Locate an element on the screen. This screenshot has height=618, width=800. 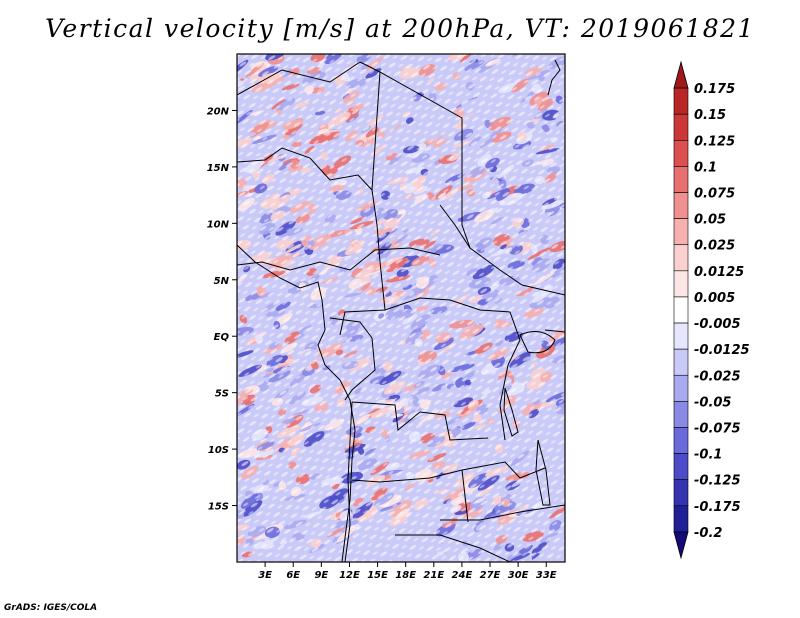
coastline-east is located at coordinates (554, 77).